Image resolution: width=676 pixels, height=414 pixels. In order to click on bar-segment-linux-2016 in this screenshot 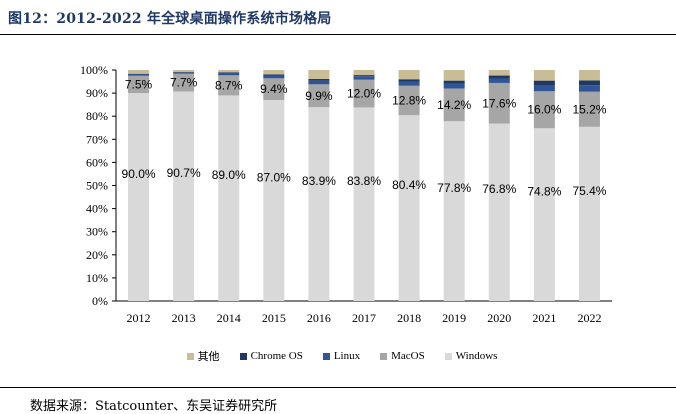, I will do `click(318, 83)`.